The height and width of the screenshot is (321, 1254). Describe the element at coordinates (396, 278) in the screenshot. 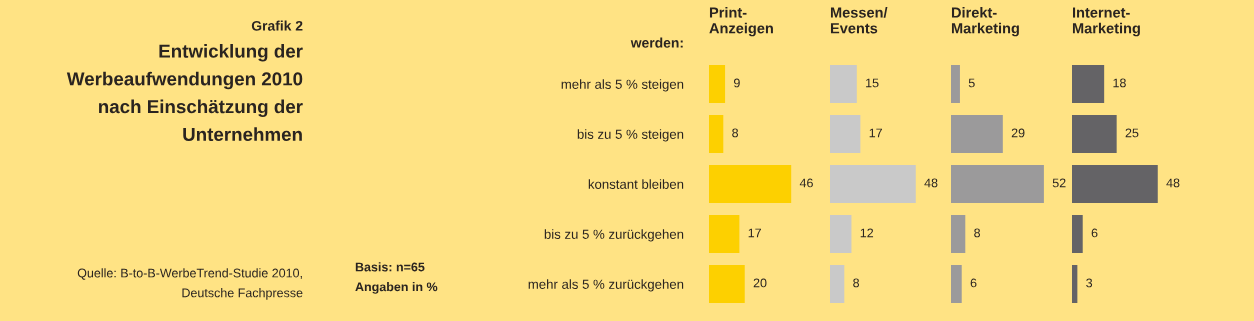

I see `text: Basis: n=65 Angaben in %` at that location.